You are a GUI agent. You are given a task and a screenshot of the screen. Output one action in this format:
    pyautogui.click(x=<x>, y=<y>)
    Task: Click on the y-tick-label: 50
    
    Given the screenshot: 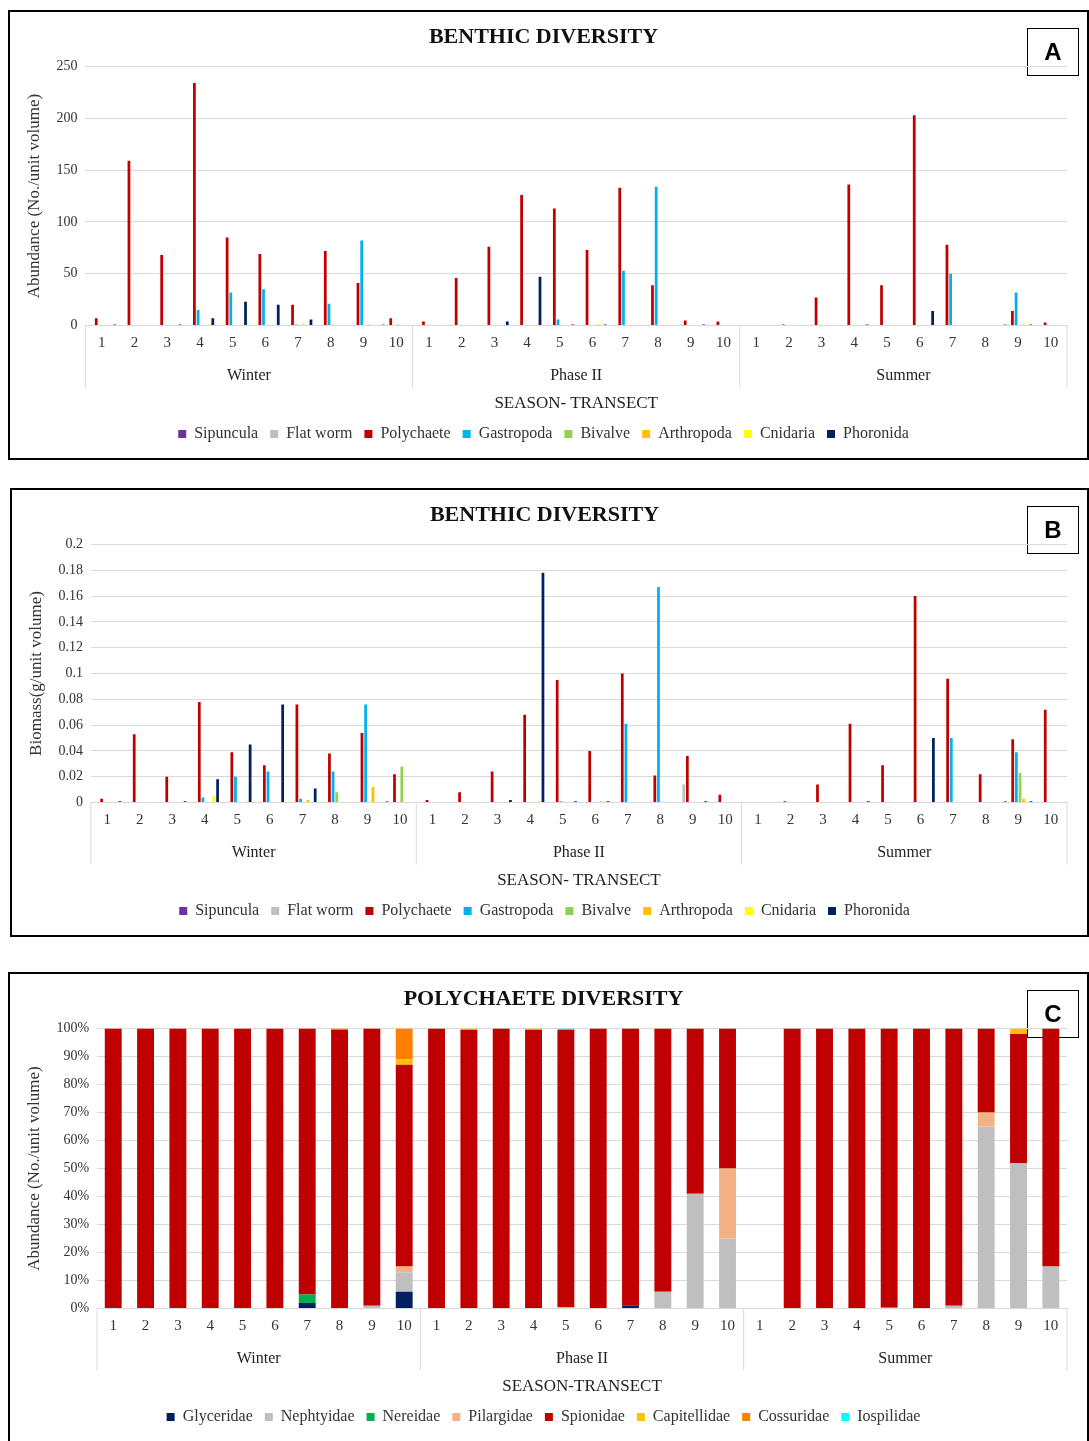 What is the action you would take?
    pyautogui.click(x=70, y=273)
    